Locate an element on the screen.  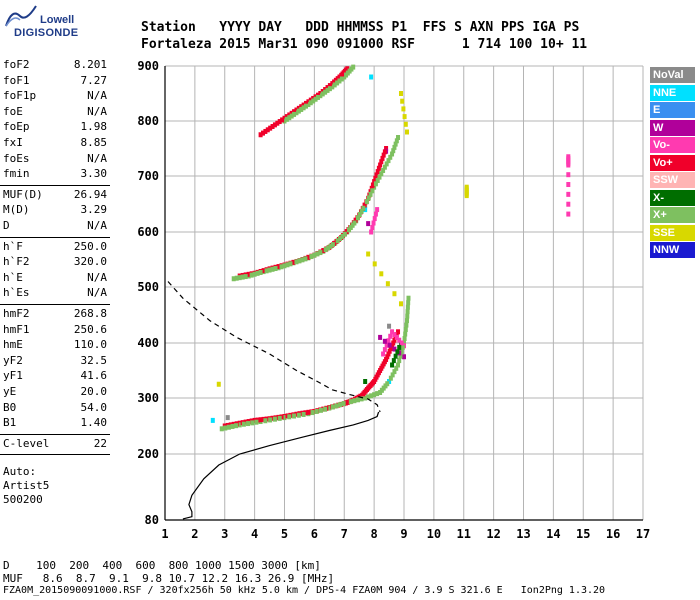
param-row-yf1: yF1 41.6 is located at coordinates (55, 375).